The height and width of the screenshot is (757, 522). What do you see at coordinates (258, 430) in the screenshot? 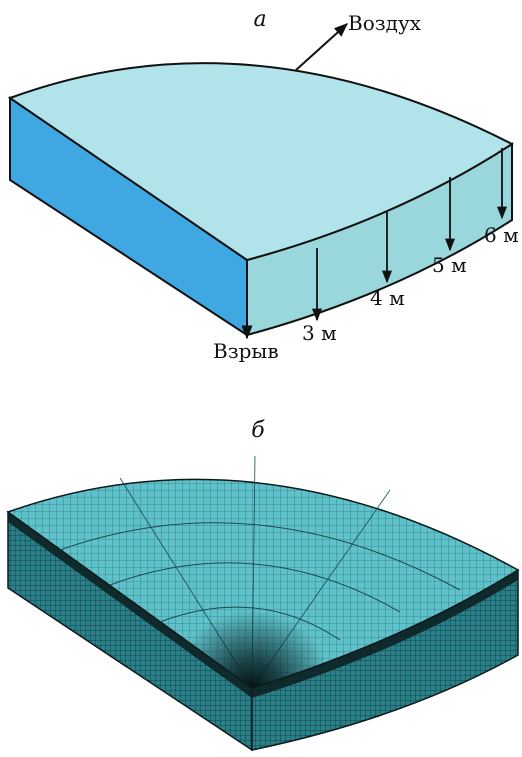
I see `panel-b-label: б` at bounding box center [258, 430].